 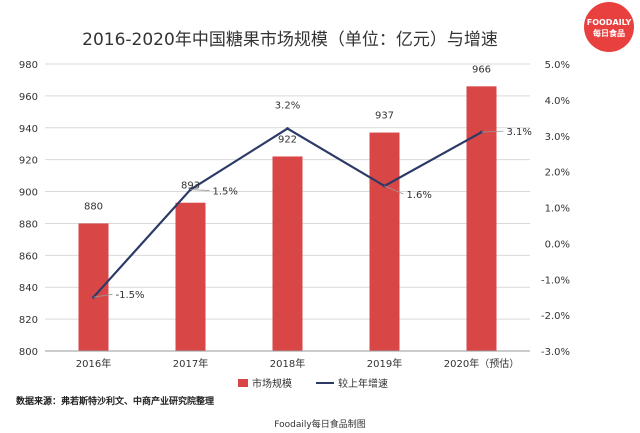 What do you see at coordinates (28, 193) in the screenshot?
I see `left-tick-label: 900` at bounding box center [28, 193].